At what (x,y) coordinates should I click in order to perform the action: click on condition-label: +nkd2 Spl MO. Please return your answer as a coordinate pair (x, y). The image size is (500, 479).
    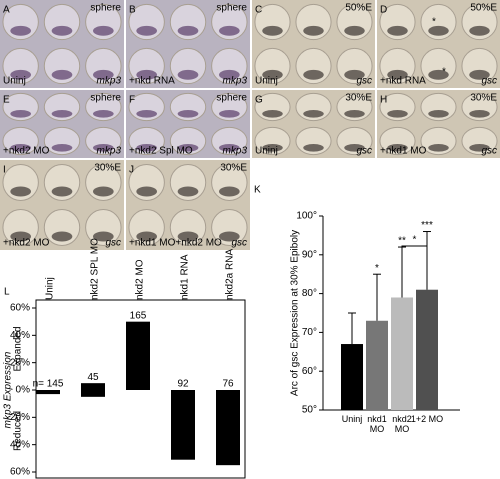
    Looking at the image, I should click on (161, 151).